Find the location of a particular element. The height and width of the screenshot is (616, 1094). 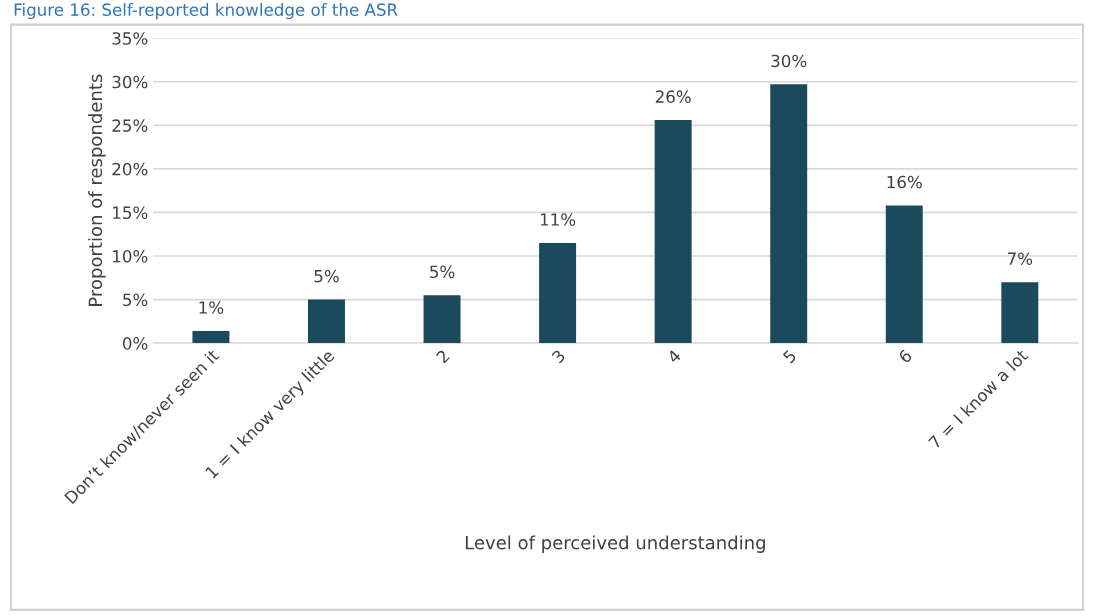

data-label: 16% is located at coordinates (904, 182).